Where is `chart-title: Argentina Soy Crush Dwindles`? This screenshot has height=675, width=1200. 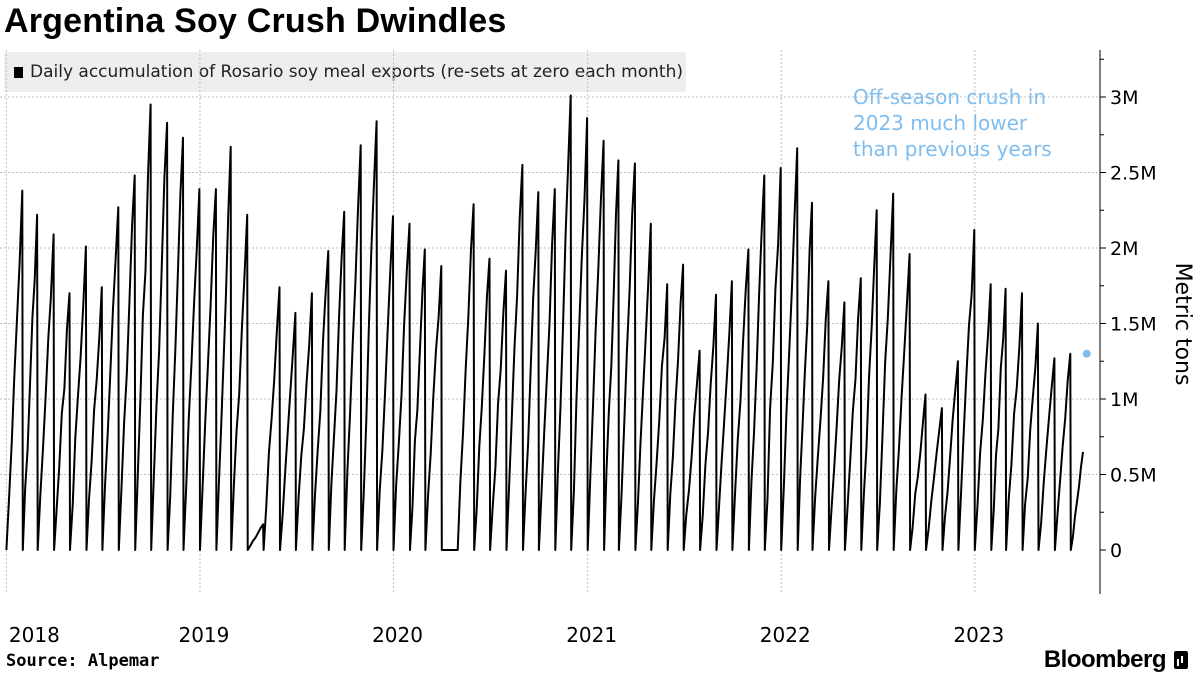 chart-title: Argentina Soy Crush Dwindles is located at coordinates (255, 21).